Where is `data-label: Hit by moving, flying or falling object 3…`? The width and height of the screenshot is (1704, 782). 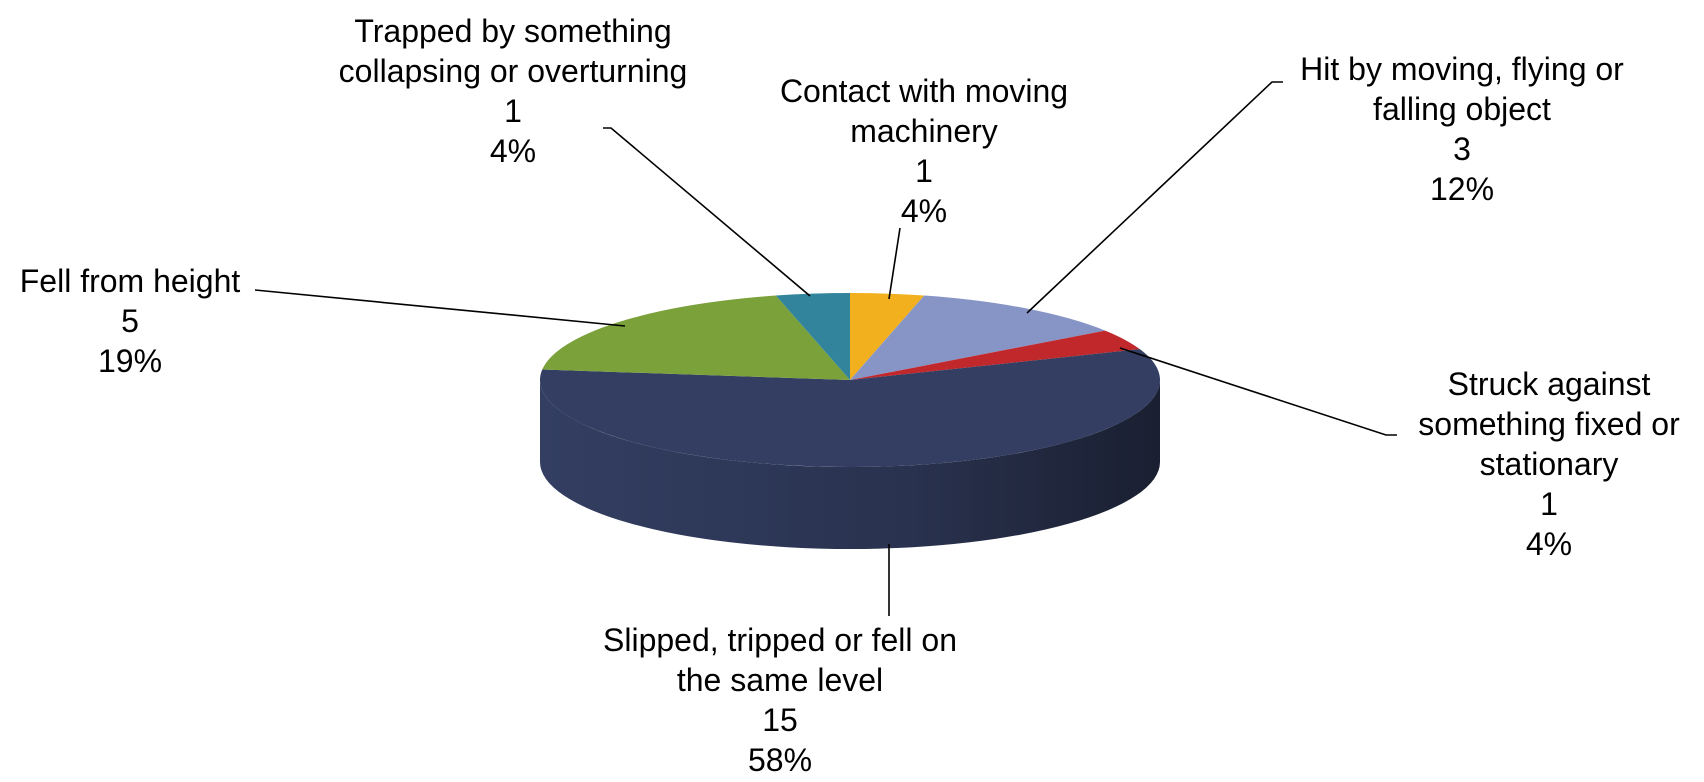 data-label: Hit by moving, flying or falling object 3… is located at coordinates (1462, 129).